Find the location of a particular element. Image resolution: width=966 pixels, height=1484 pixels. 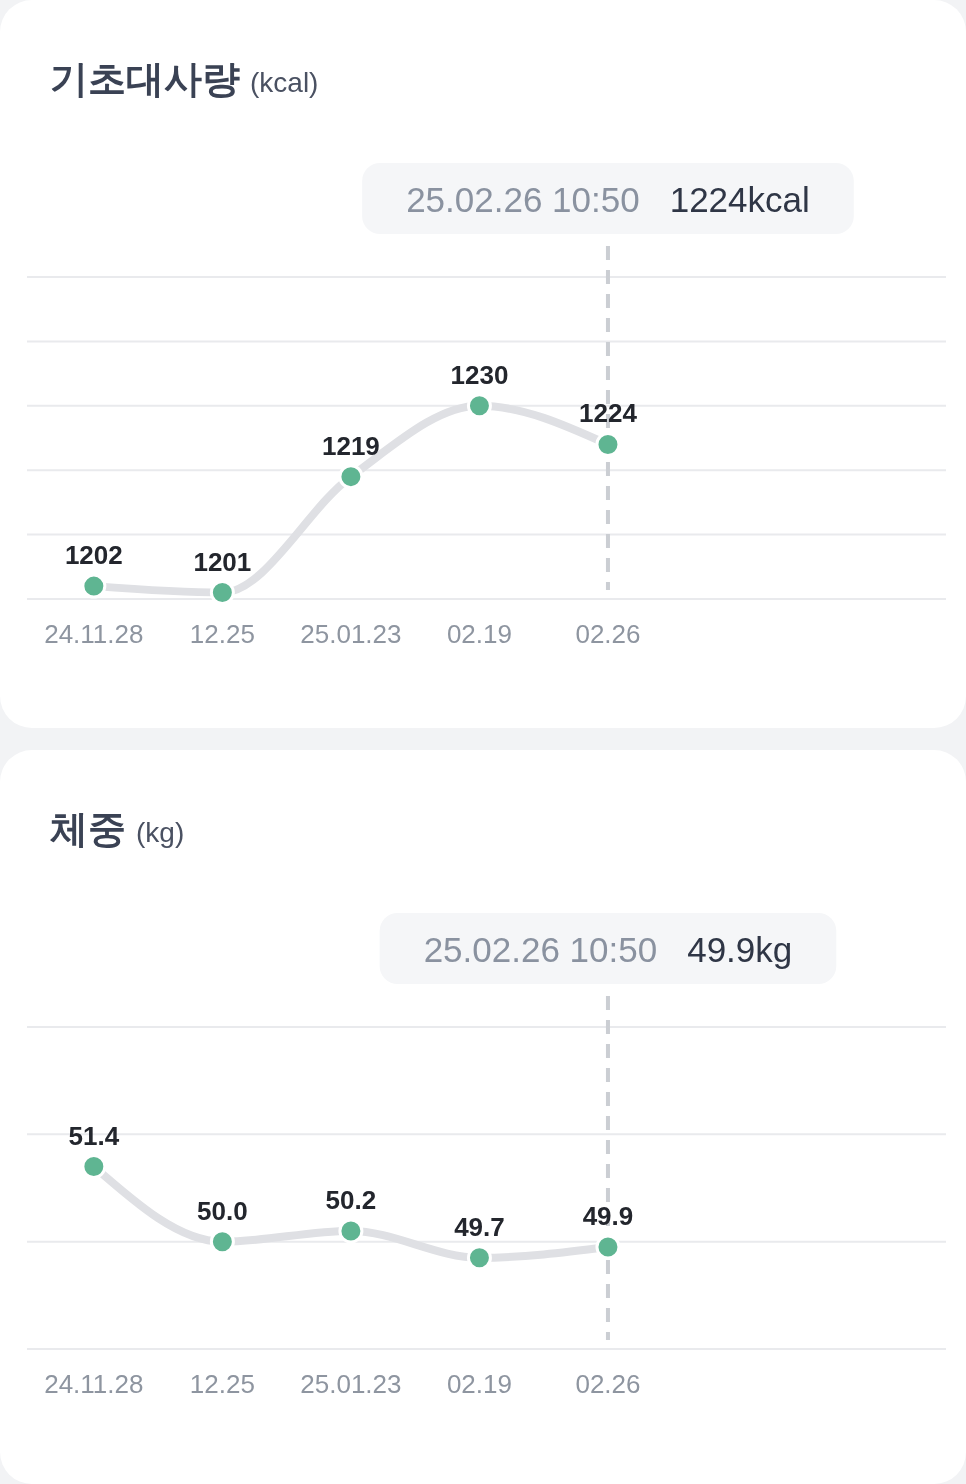

tooltip-text: 1224kcal is located at coordinates (739, 199).